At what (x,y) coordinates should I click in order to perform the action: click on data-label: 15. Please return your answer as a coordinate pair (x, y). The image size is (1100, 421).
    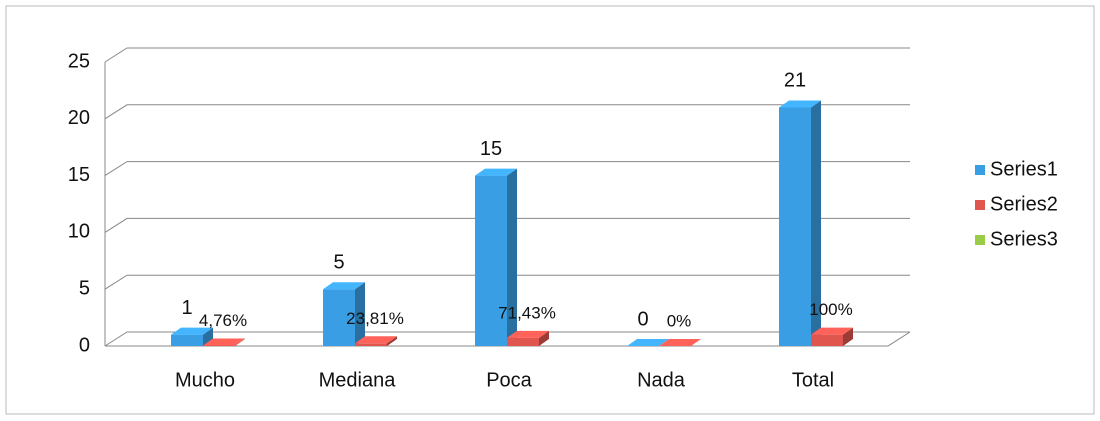
    Looking at the image, I should click on (491, 149).